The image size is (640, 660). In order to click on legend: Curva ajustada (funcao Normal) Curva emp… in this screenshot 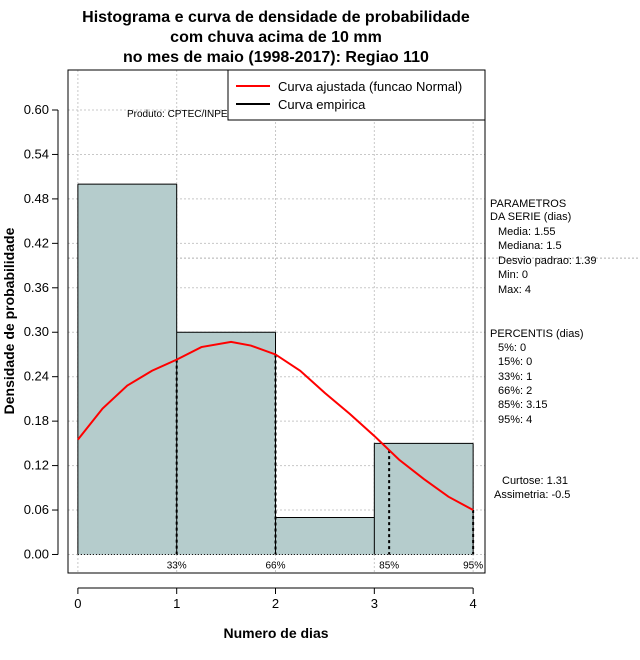, I will do `click(356, 95)`.